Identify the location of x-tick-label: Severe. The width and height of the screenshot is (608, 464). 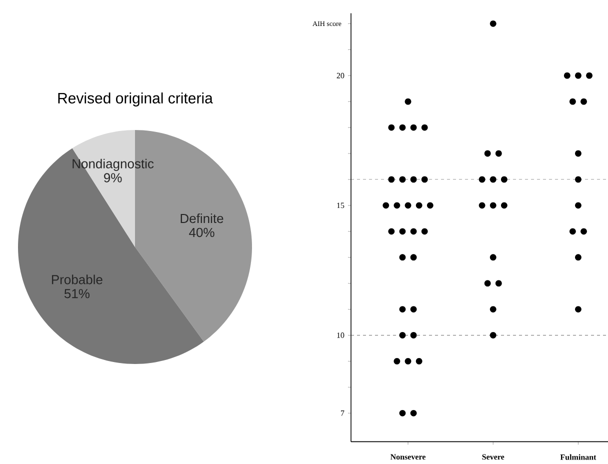
(493, 457).